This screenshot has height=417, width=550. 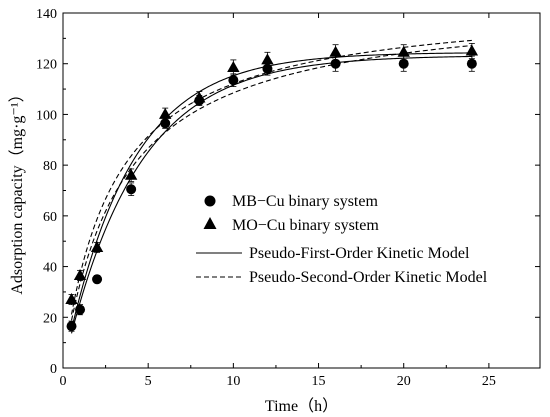 I want to click on legend-label: Pseudo-Second-Order Kinetic Model, so click(x=368, y=277).